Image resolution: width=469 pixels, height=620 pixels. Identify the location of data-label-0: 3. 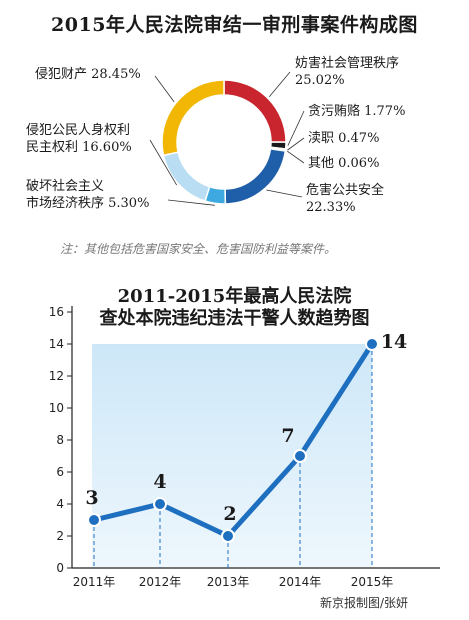
(91, 498).